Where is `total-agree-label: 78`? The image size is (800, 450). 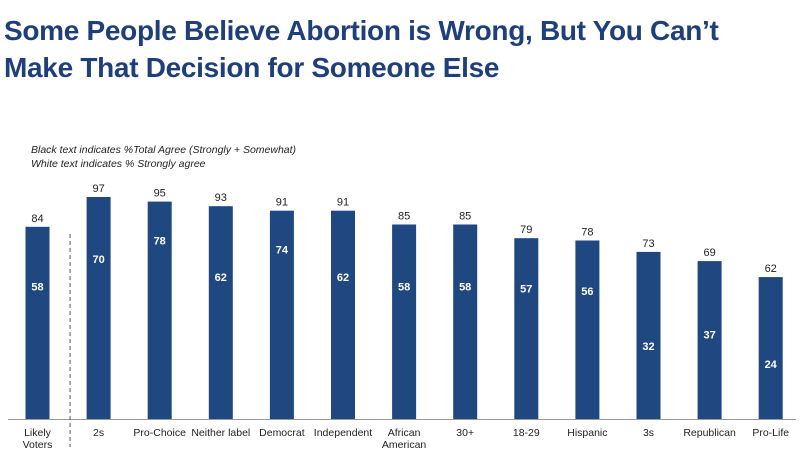
total-agree-label: 78 is located at coordinates (587, 233).